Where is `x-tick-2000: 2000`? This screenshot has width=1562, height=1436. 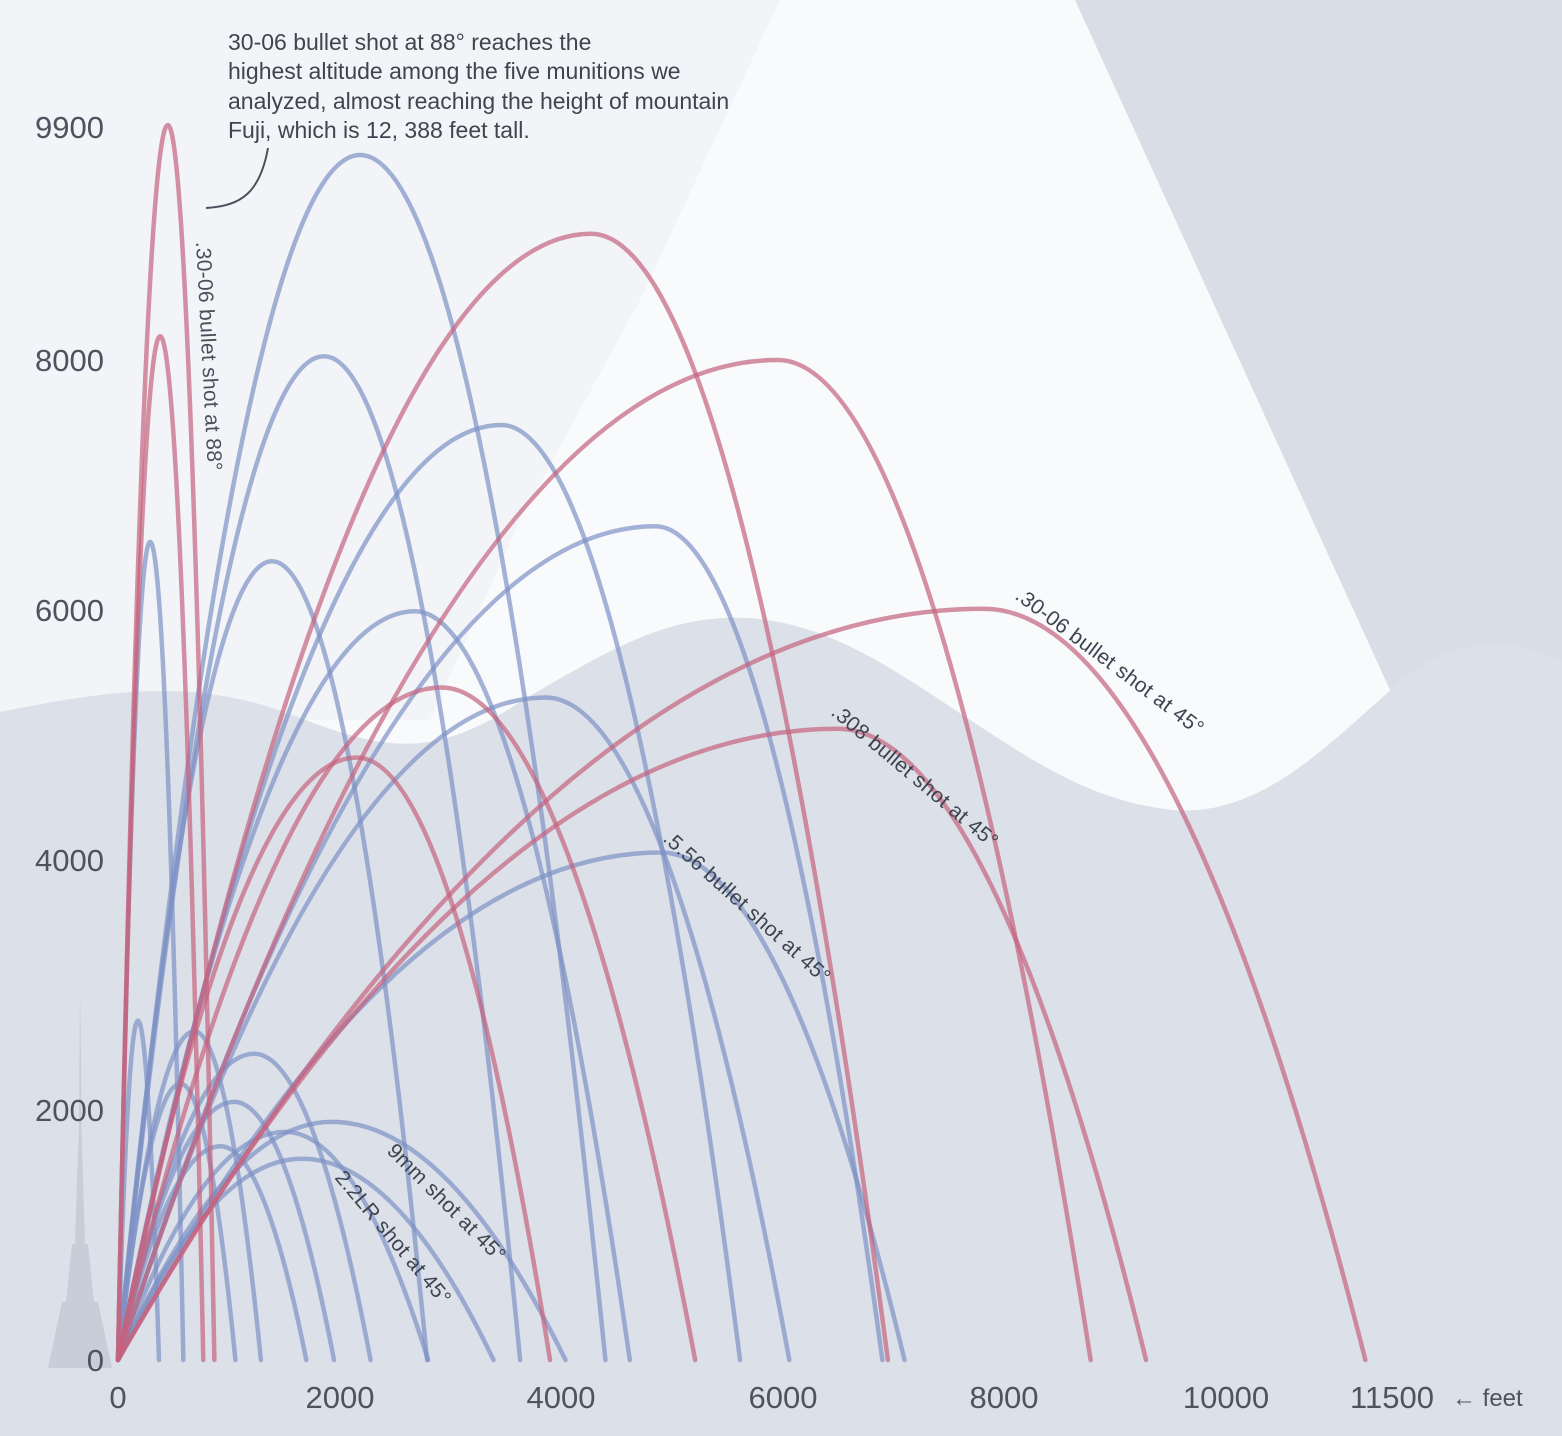 x-tick-2000: 2000 is located at coordinates (340, 1397).